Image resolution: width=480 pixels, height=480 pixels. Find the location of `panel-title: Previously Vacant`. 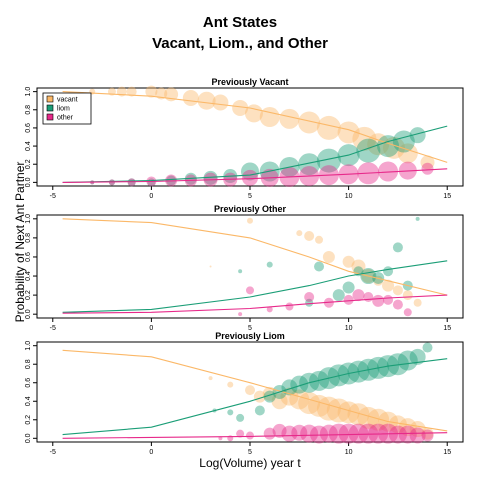

panel-title: Previously Vacant is located at coordinates (249, 82).